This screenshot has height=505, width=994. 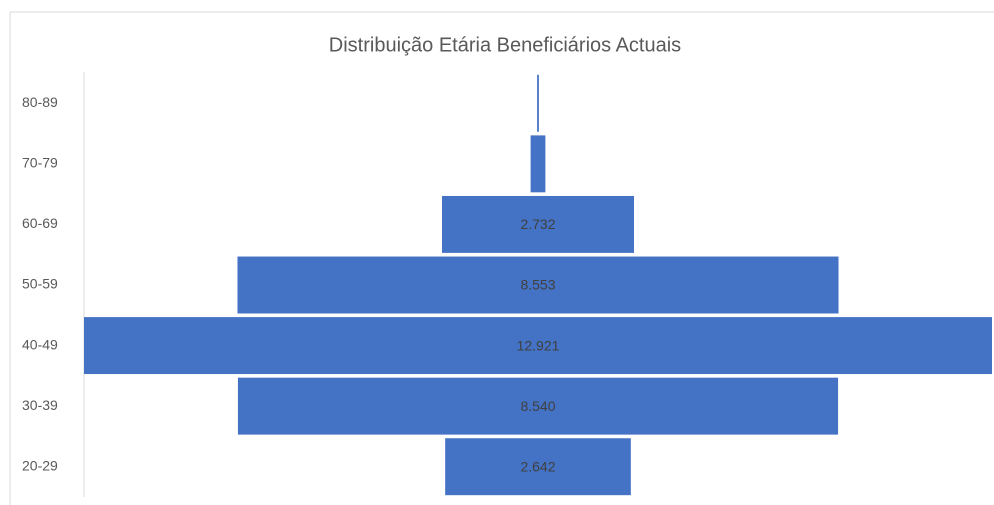 What do you see at coordinates (40, 405) in the screenshot?
I see `y-tick-label: 30-39` at bounding box center [40, 405].